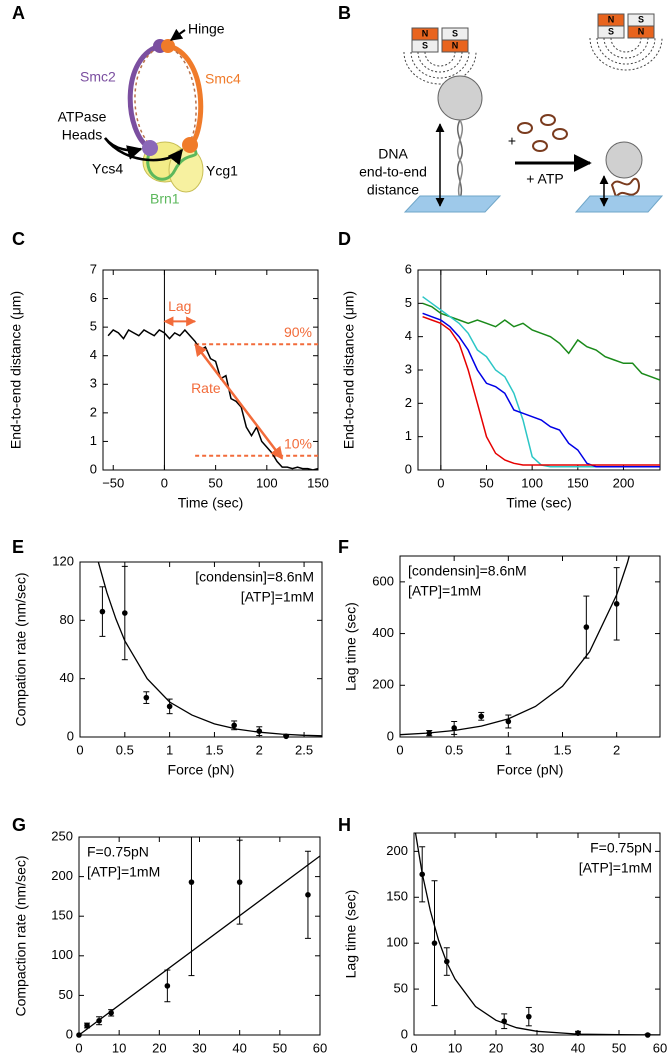  What do you see at coordinates (82, 117) in the screenshot?
I see `label: ATPase` at bounding box center [82, 117].